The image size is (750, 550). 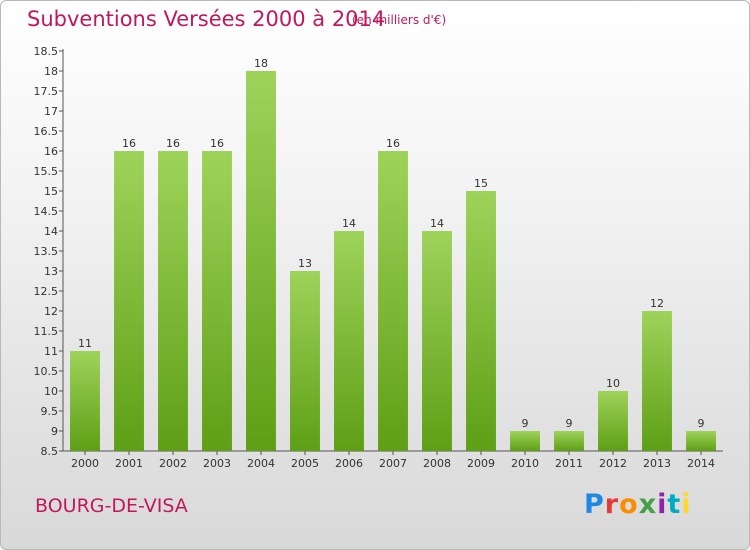 What do you see at coordinates (51, 71) in the screenshot?
I see `y-tick-label: 18` at bounding box center [51, 71].